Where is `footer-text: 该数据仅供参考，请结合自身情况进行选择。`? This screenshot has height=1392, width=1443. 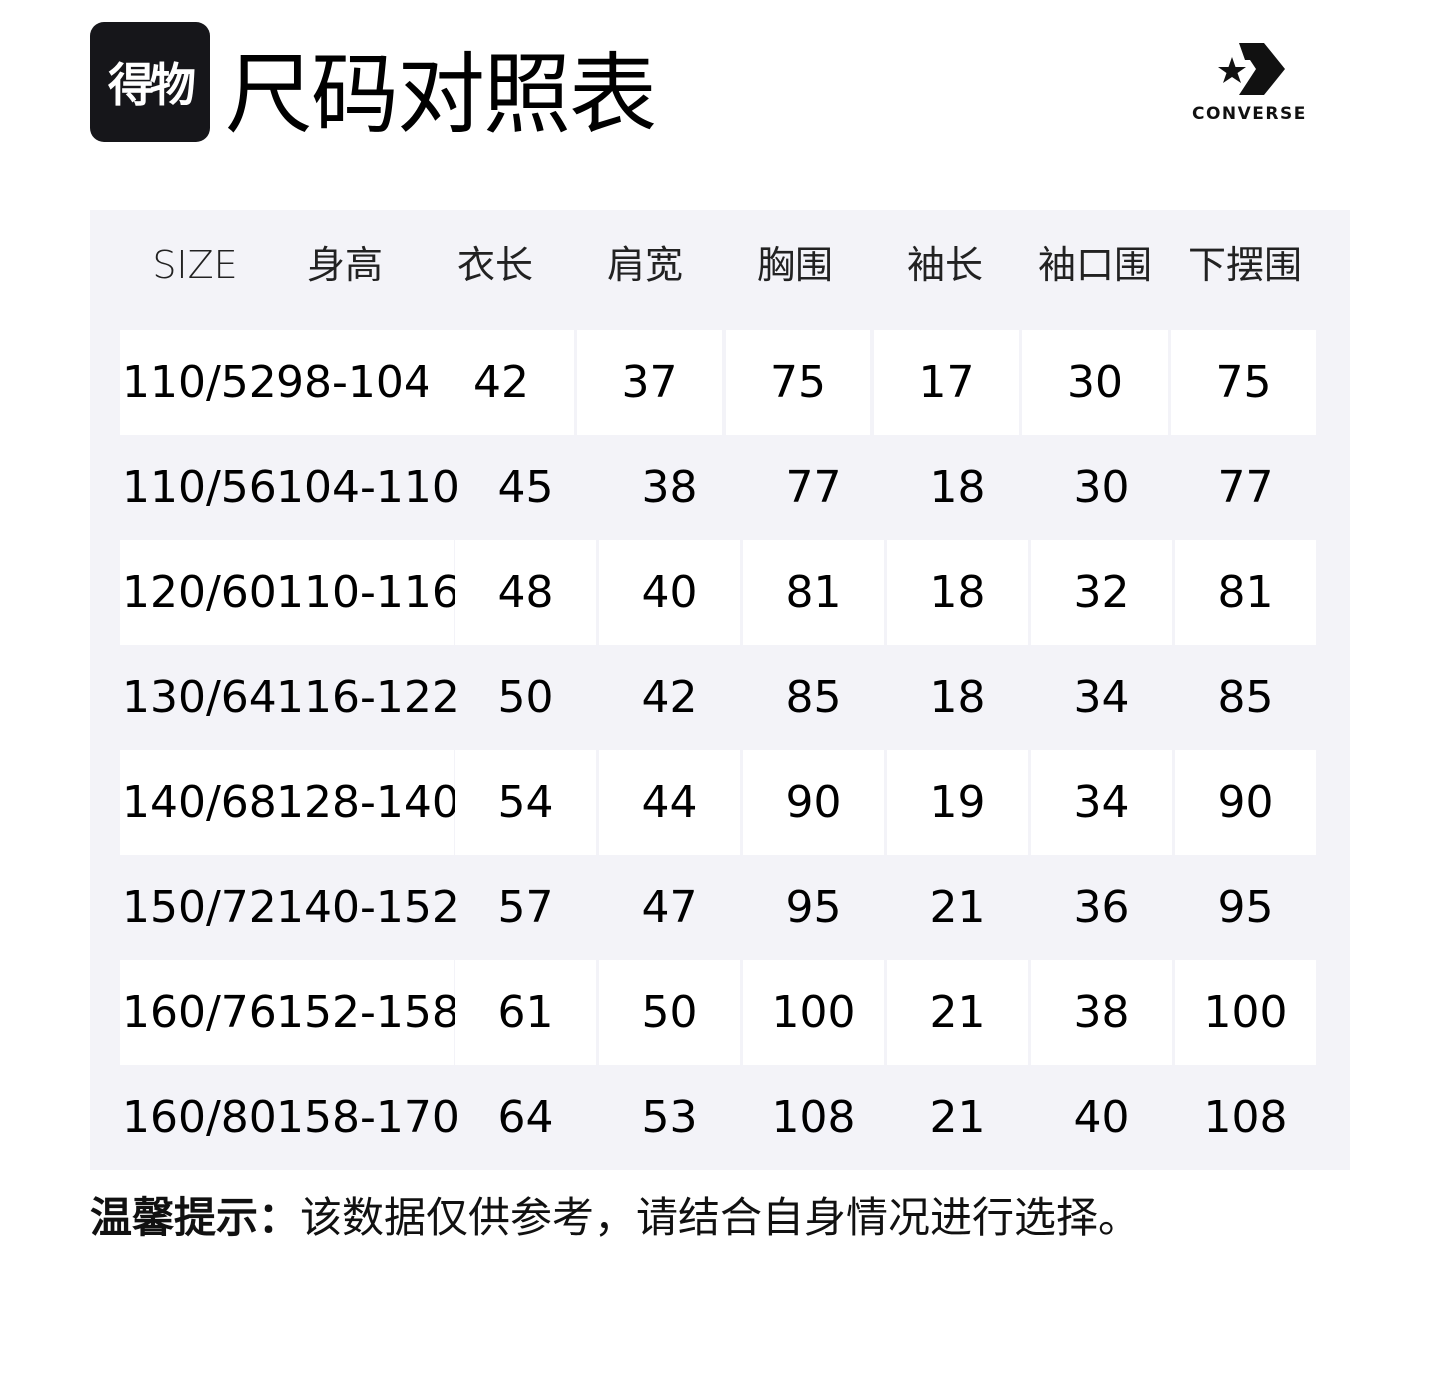
footer-text: 该数据仅供参考，请结合自身情况进行选择。 is located at coordinates (720, 1217).